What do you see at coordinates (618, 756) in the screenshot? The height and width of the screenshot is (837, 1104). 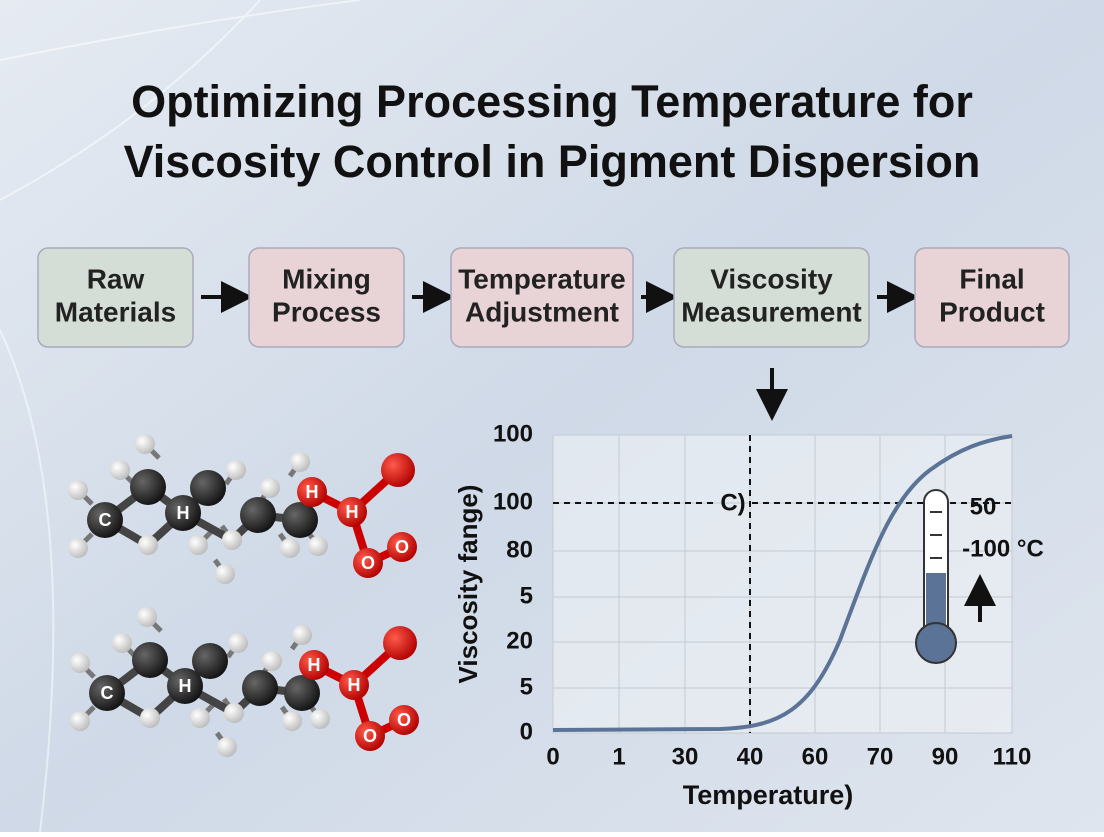 I see `x-tick-label: 1` at bounding box center [618, 756].